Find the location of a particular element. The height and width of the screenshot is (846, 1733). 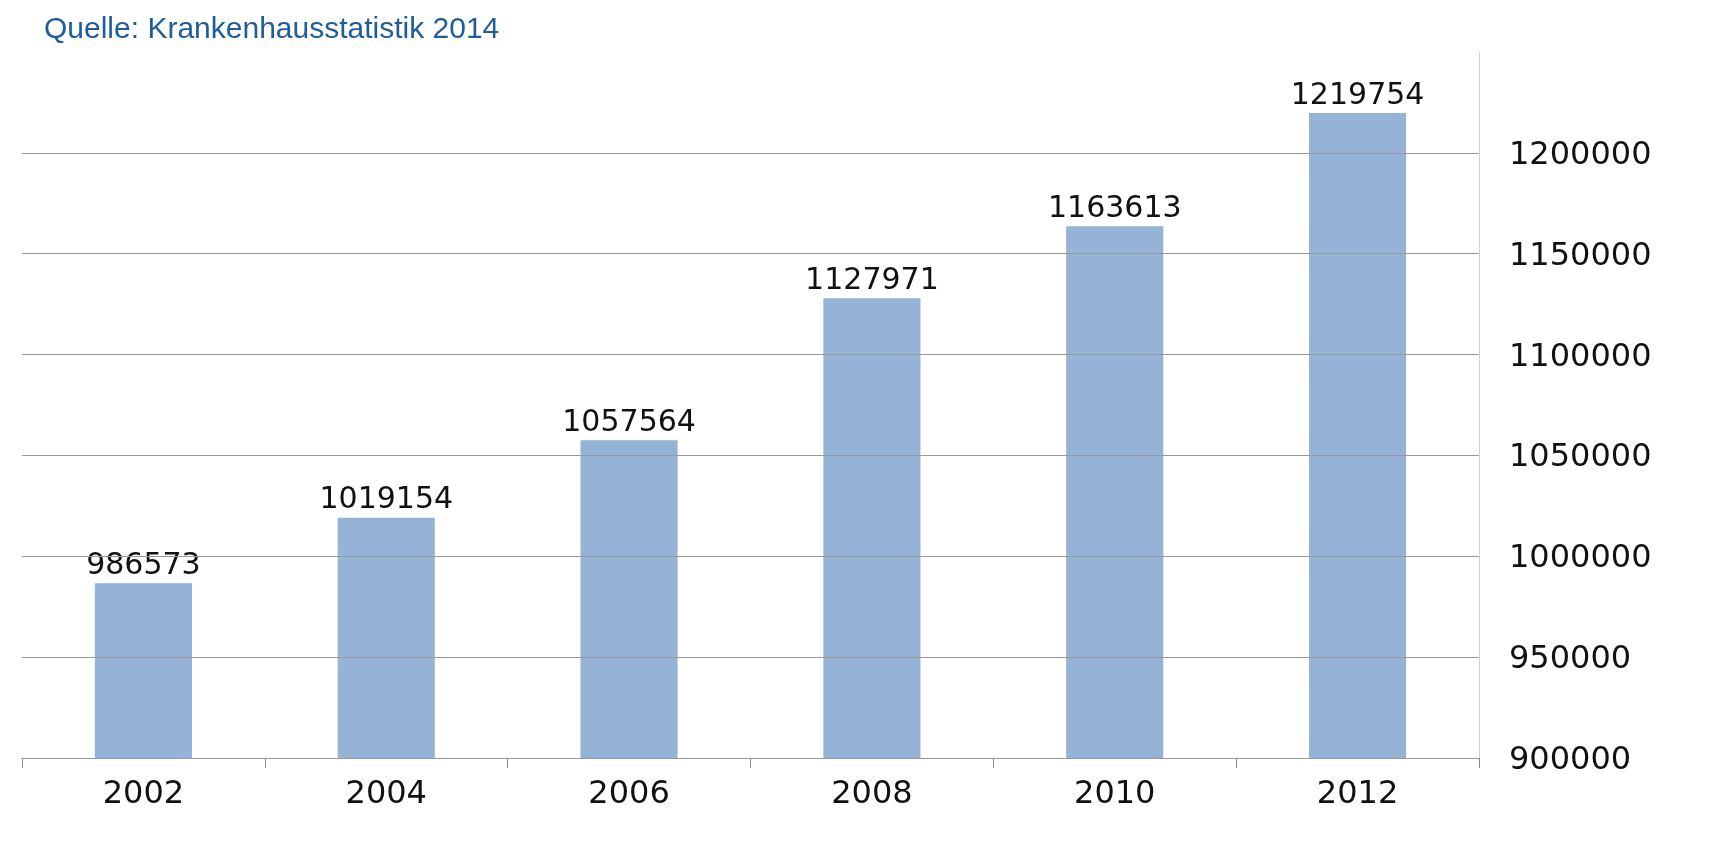

y-tick-label: 1200000 is located at coordinates (1580, 152).